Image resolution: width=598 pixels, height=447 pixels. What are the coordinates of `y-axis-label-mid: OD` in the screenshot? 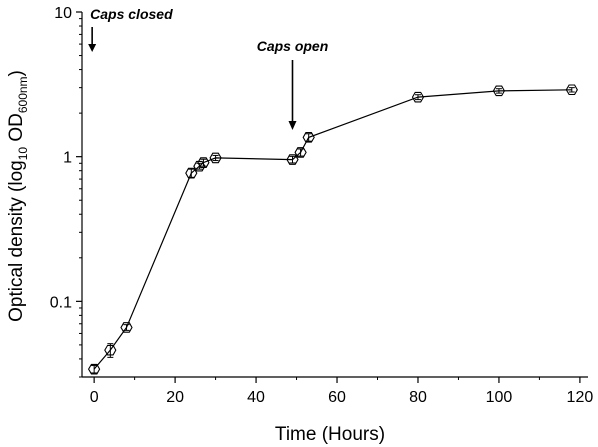 It's located at (16, 130).